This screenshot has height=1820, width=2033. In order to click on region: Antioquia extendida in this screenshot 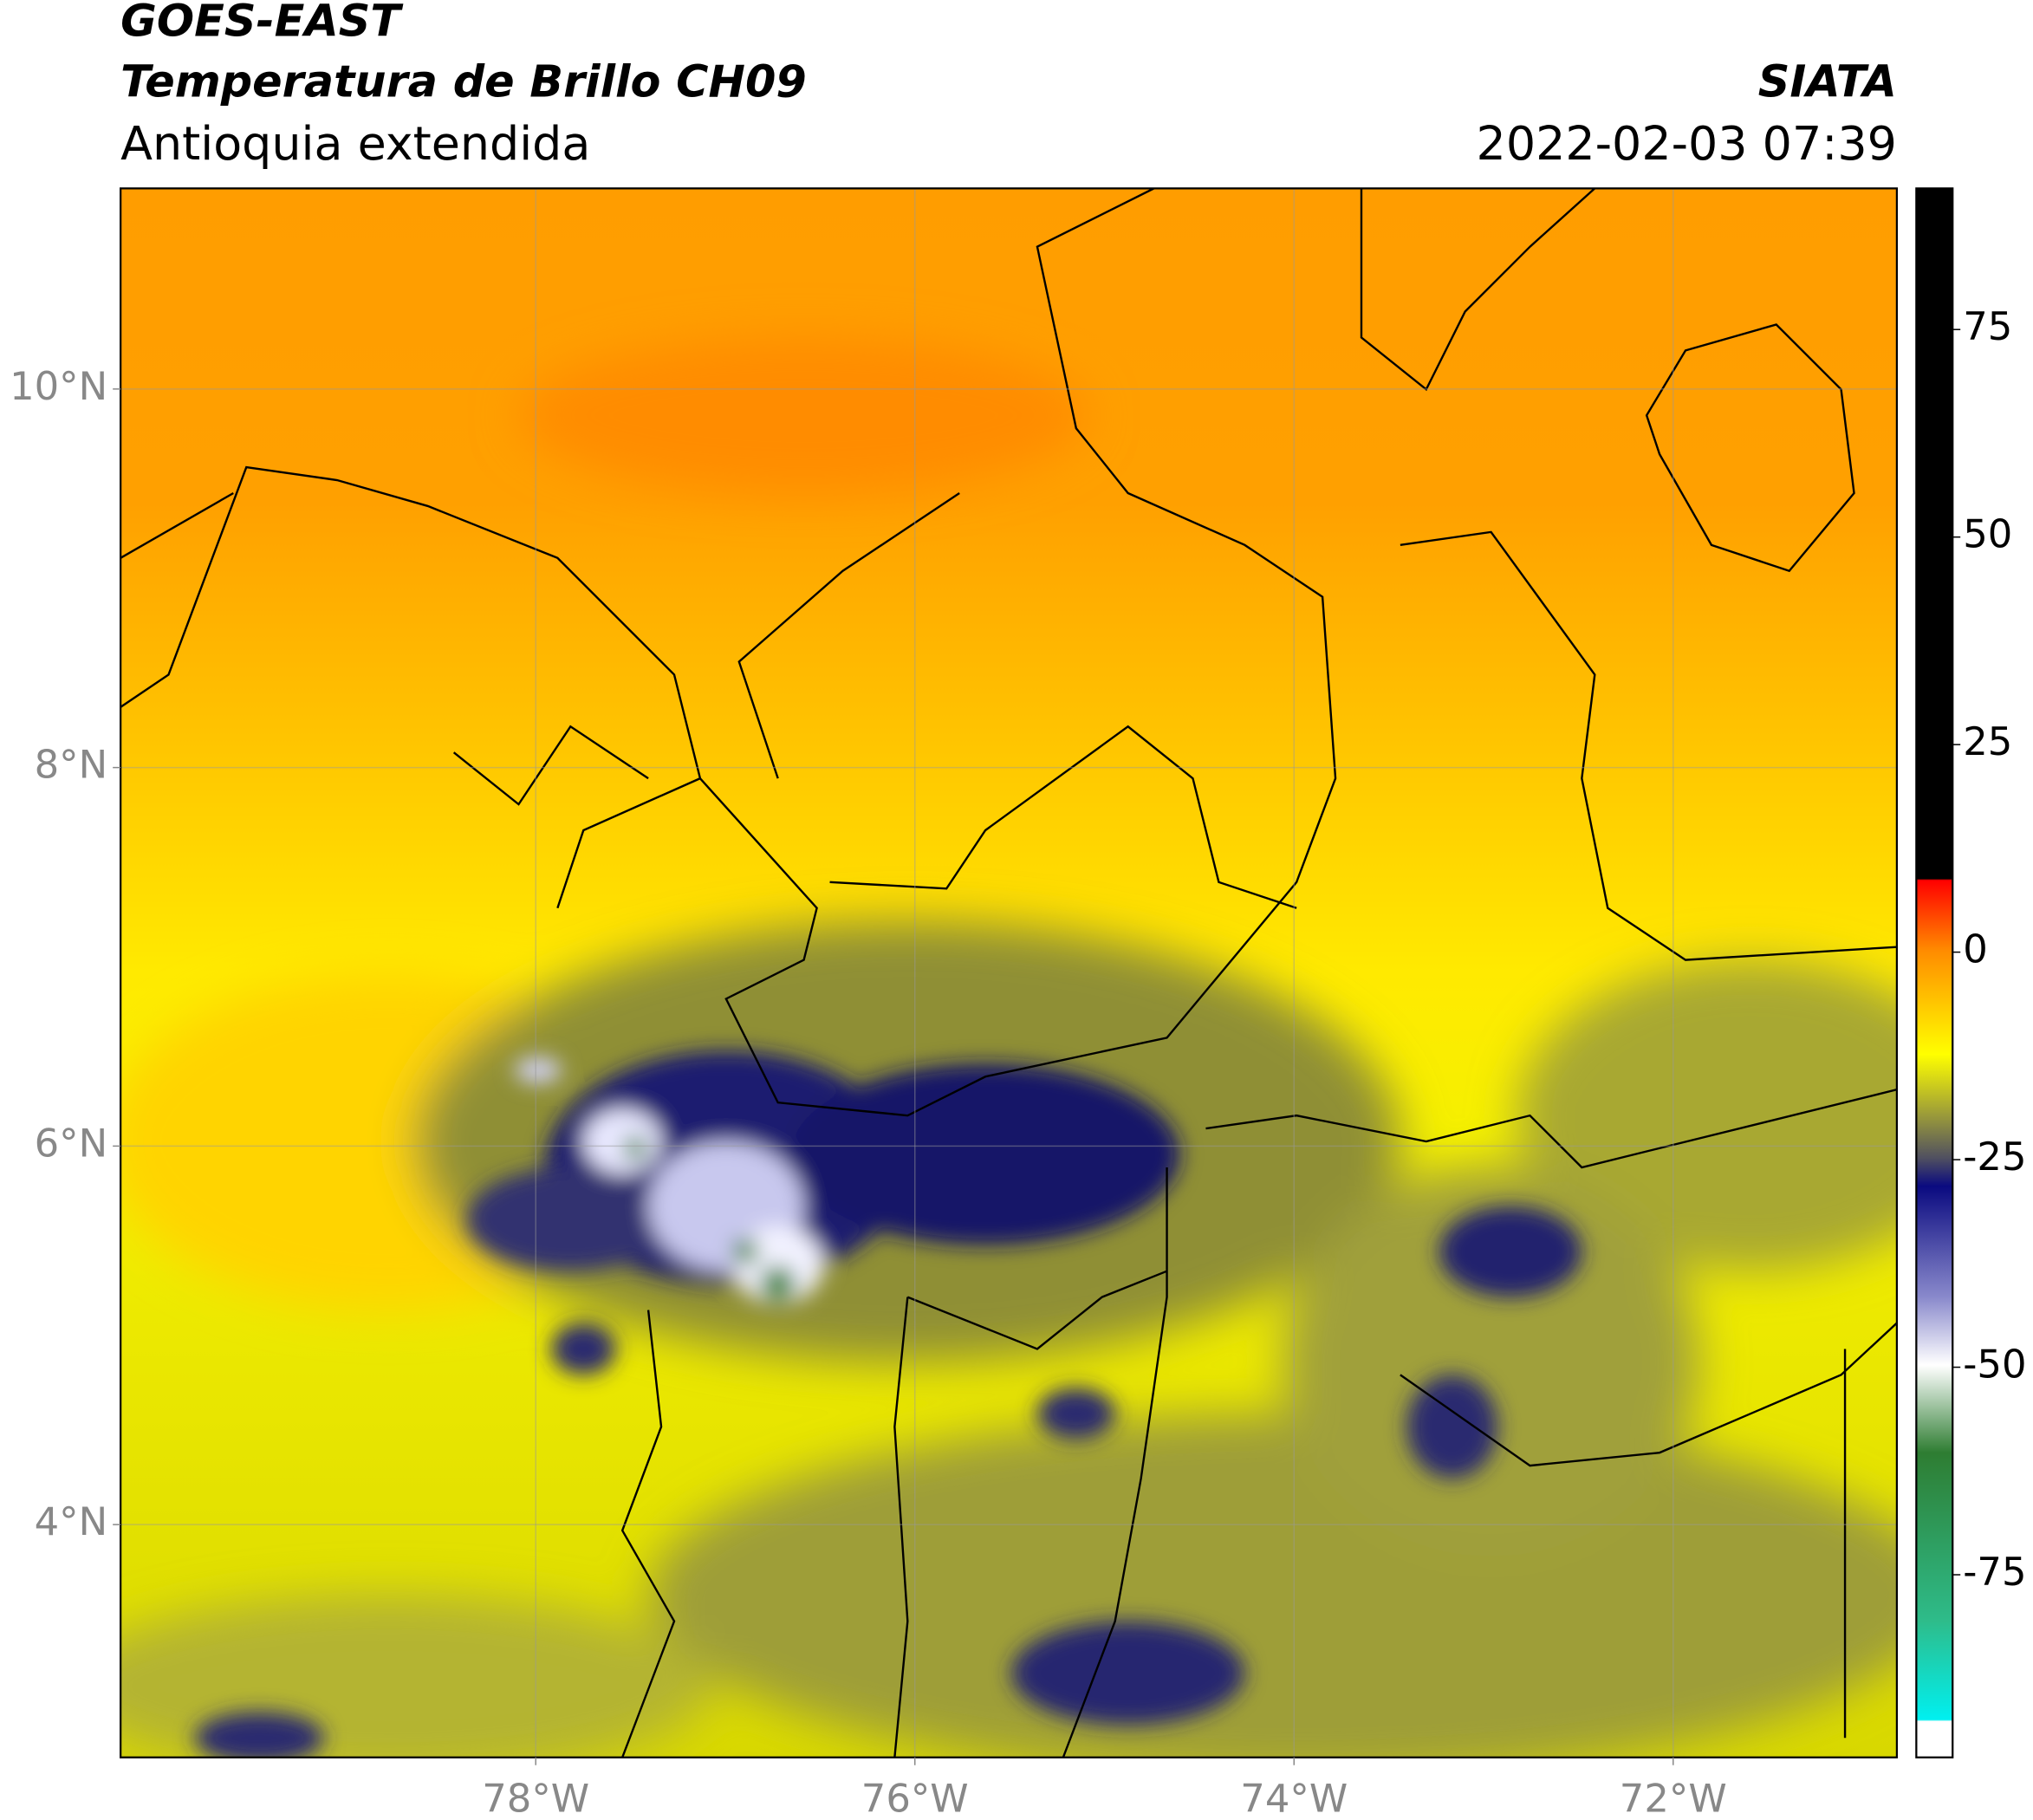, I will do `click(355, 143)`.